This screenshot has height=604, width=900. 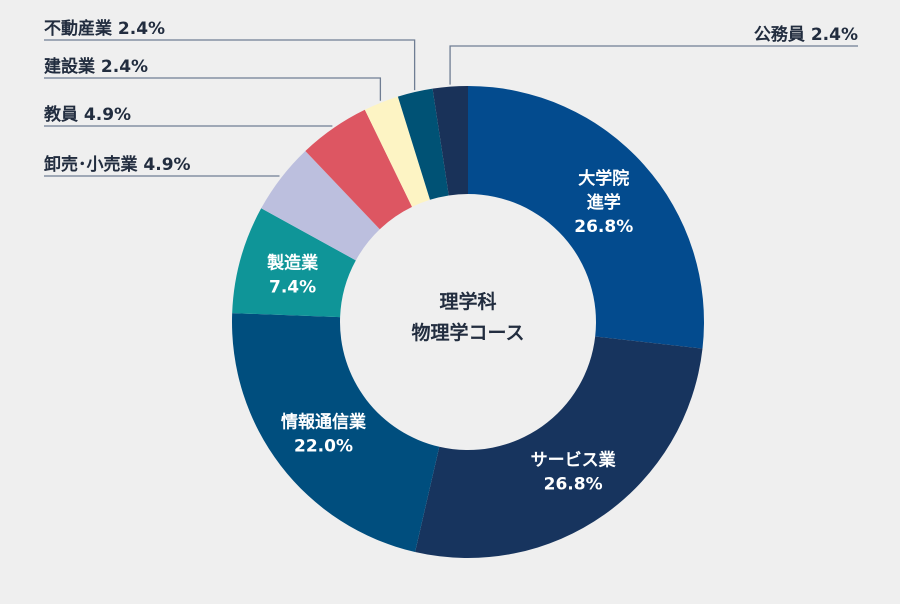 What do you see at coordinates (806, 34) in the screenshot?
I see `callout-label-8: 公務員 2.4%` at bounding box center [806, 34].